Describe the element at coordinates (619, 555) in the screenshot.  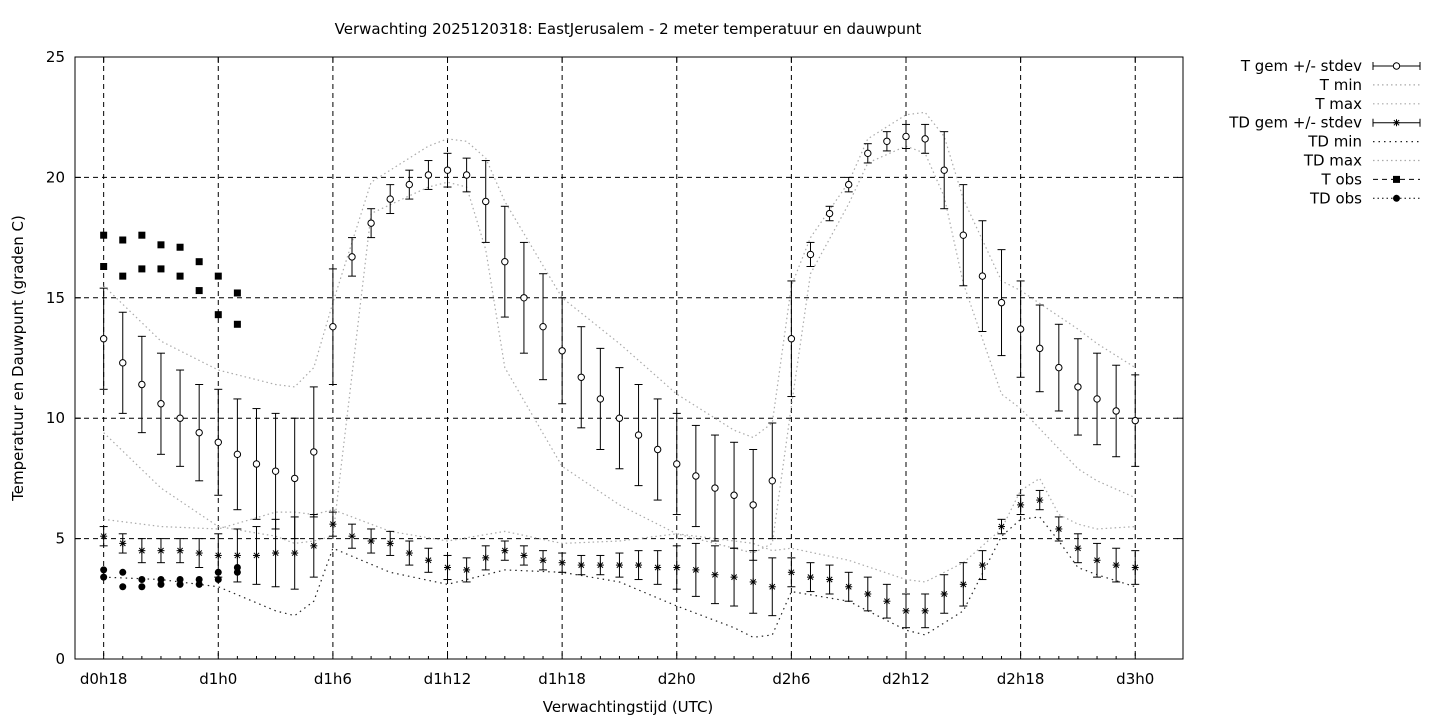
I see `series-td-gem-stdev-points` at that location.